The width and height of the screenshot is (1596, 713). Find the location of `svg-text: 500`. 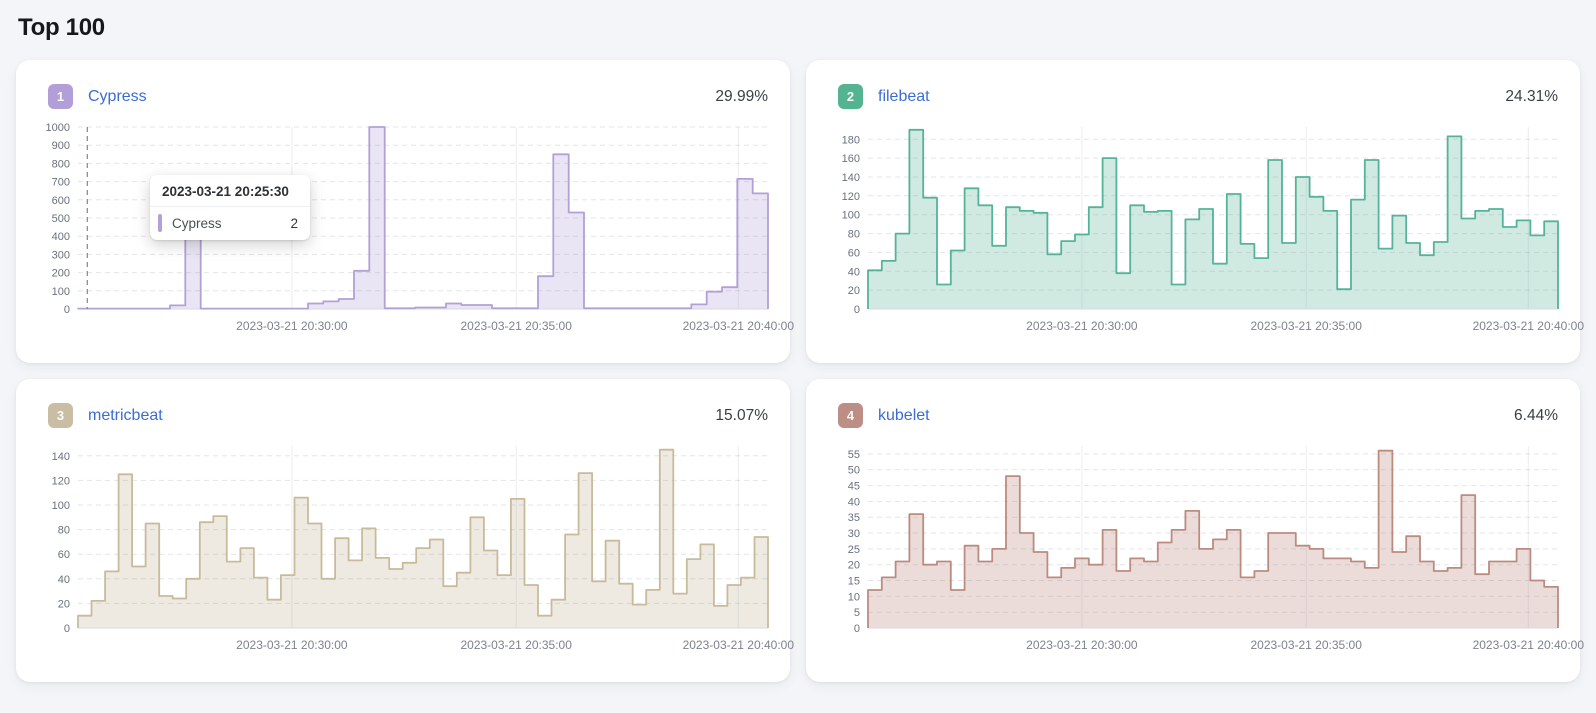

svg-text: 500 is located at coordinates (61, 219).